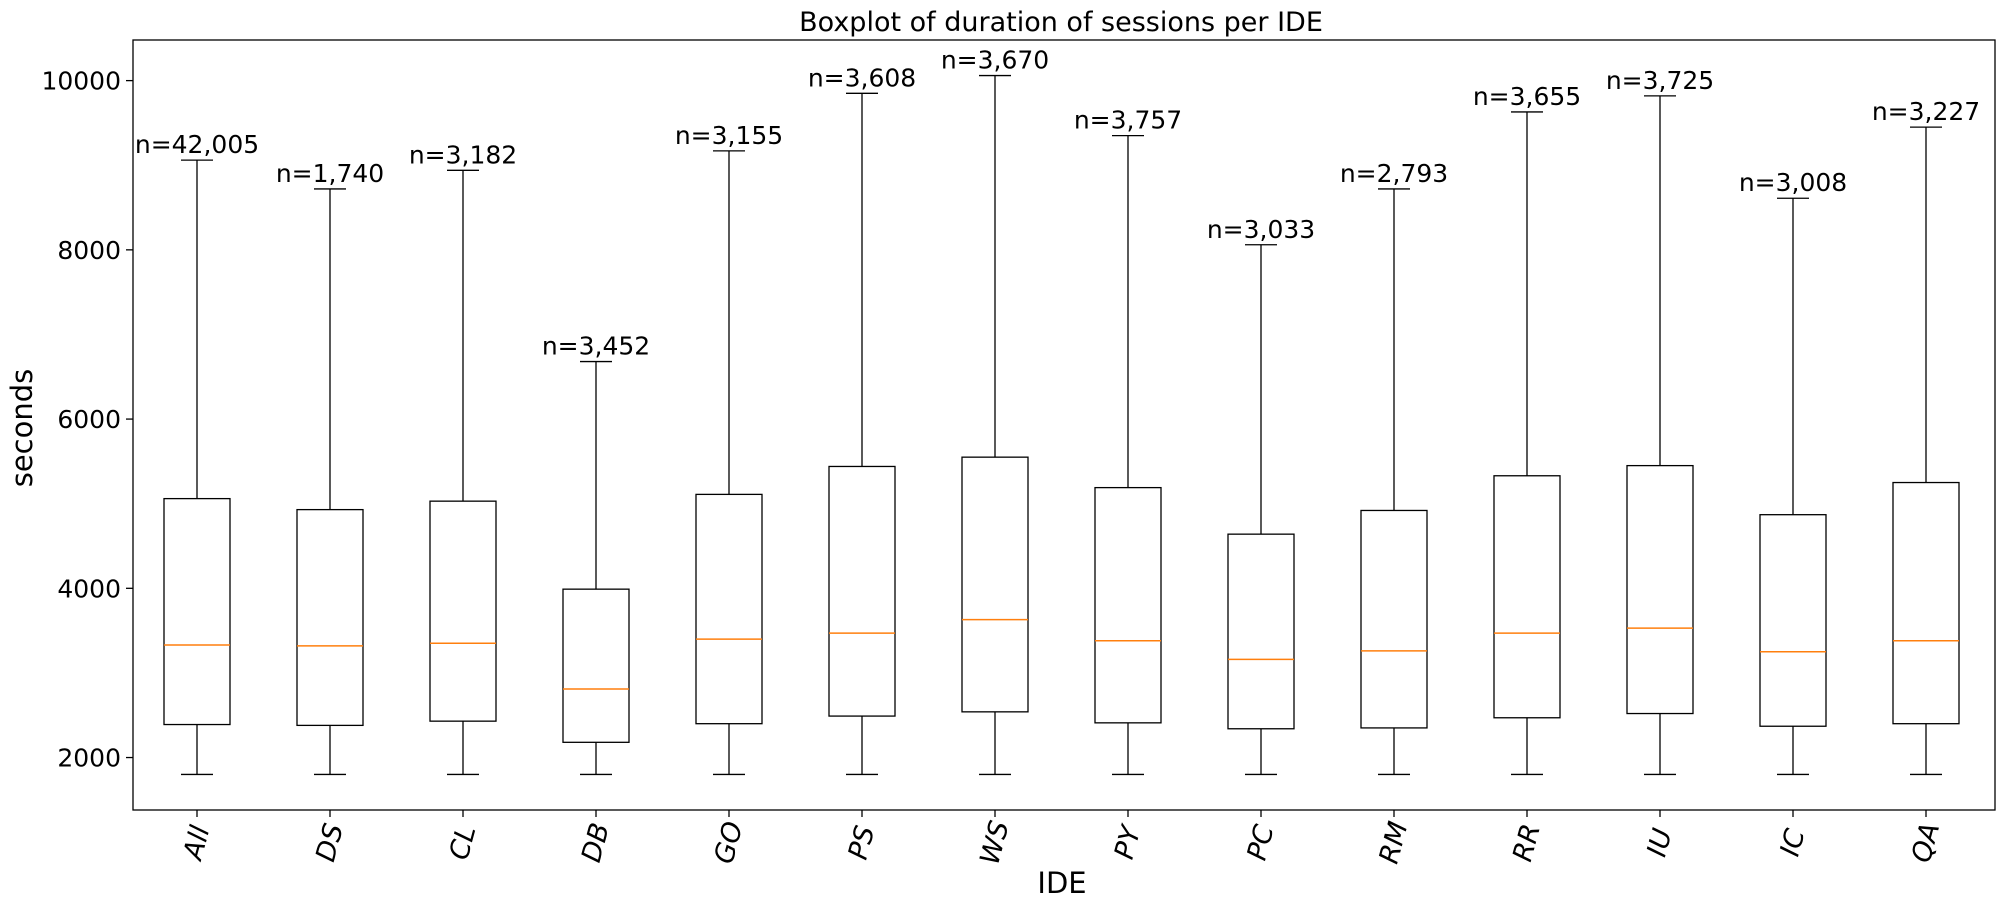  I want to click on x-tick-label: All, so click(196, 843).